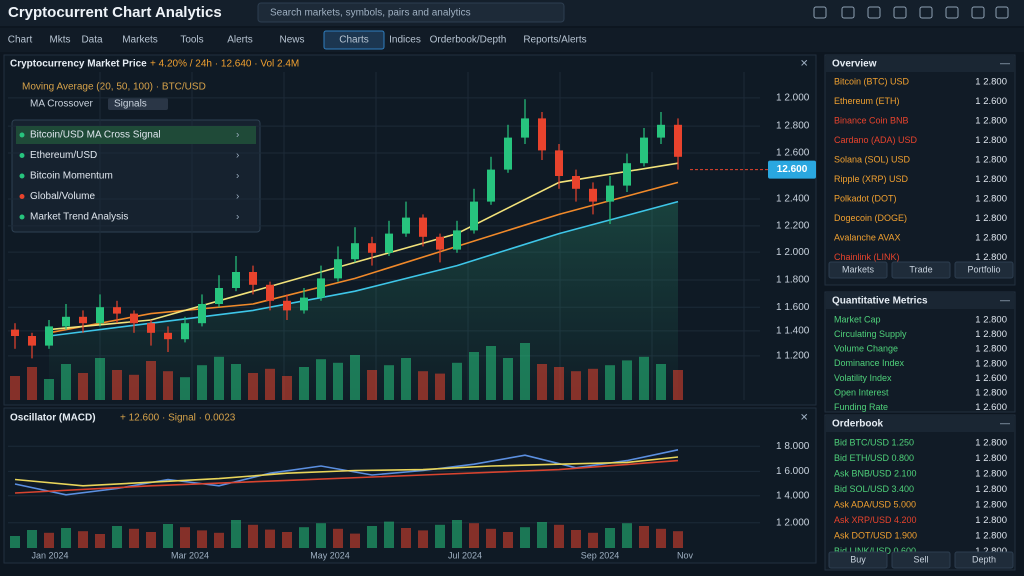  I want to click on row-label: Cardano (ADA) USD, so click(876, 140).